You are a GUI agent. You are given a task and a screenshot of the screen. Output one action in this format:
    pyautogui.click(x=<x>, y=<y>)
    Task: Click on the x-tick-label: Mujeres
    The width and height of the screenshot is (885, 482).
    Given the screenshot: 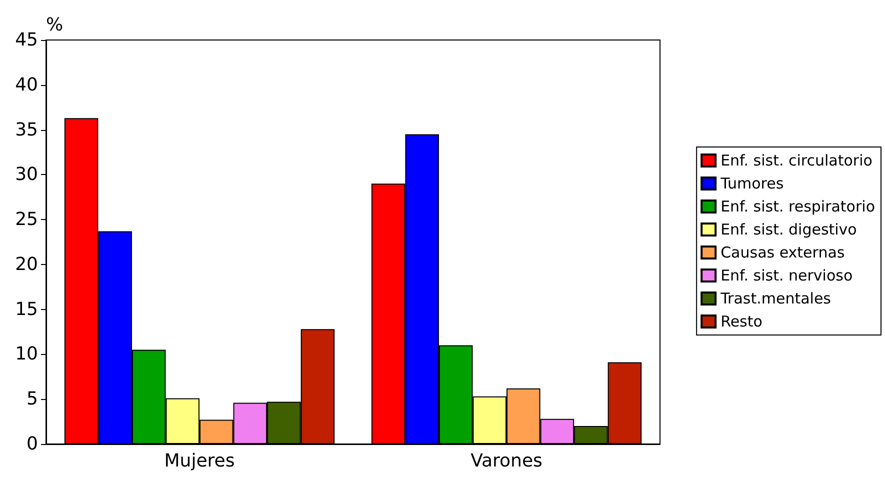 What is the action you would take?
    pyautogui.click(x=199, y=461)
    